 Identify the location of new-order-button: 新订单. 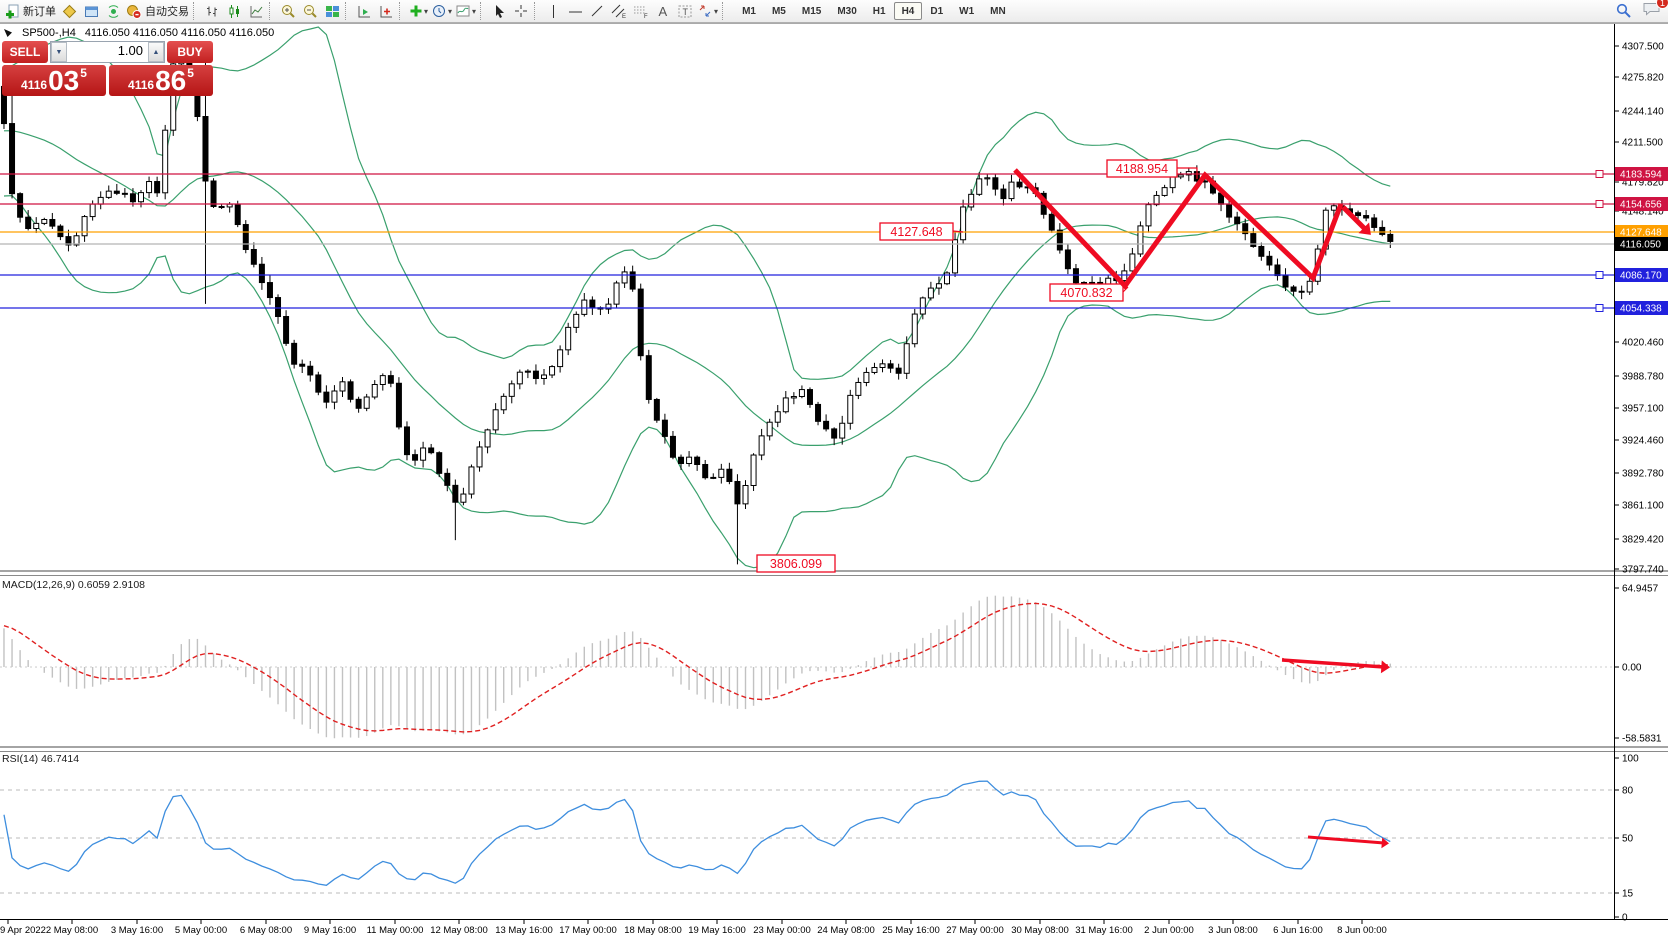
(30, 11).